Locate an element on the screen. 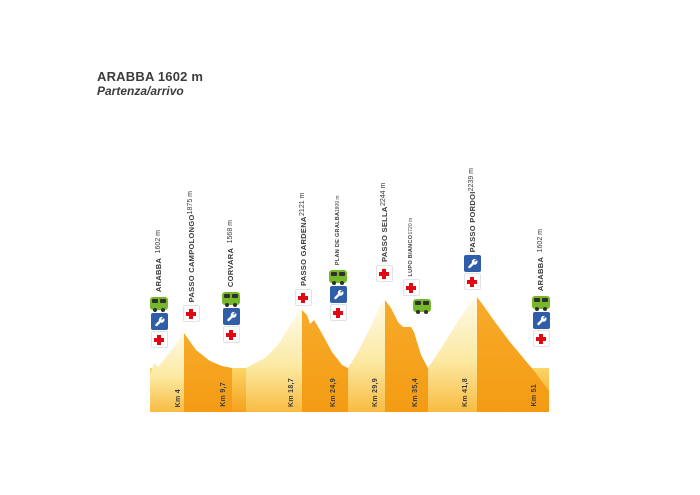 This screenshot has width=700, height=495. km-marker: Km 18,7 is located at coordinates (291, 392).